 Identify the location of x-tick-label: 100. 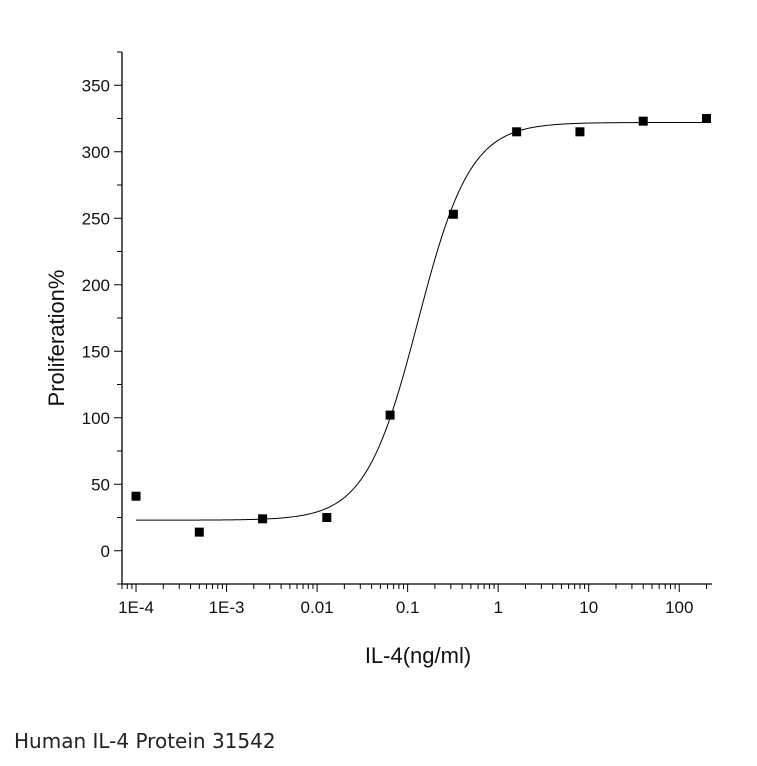
(679, 607).